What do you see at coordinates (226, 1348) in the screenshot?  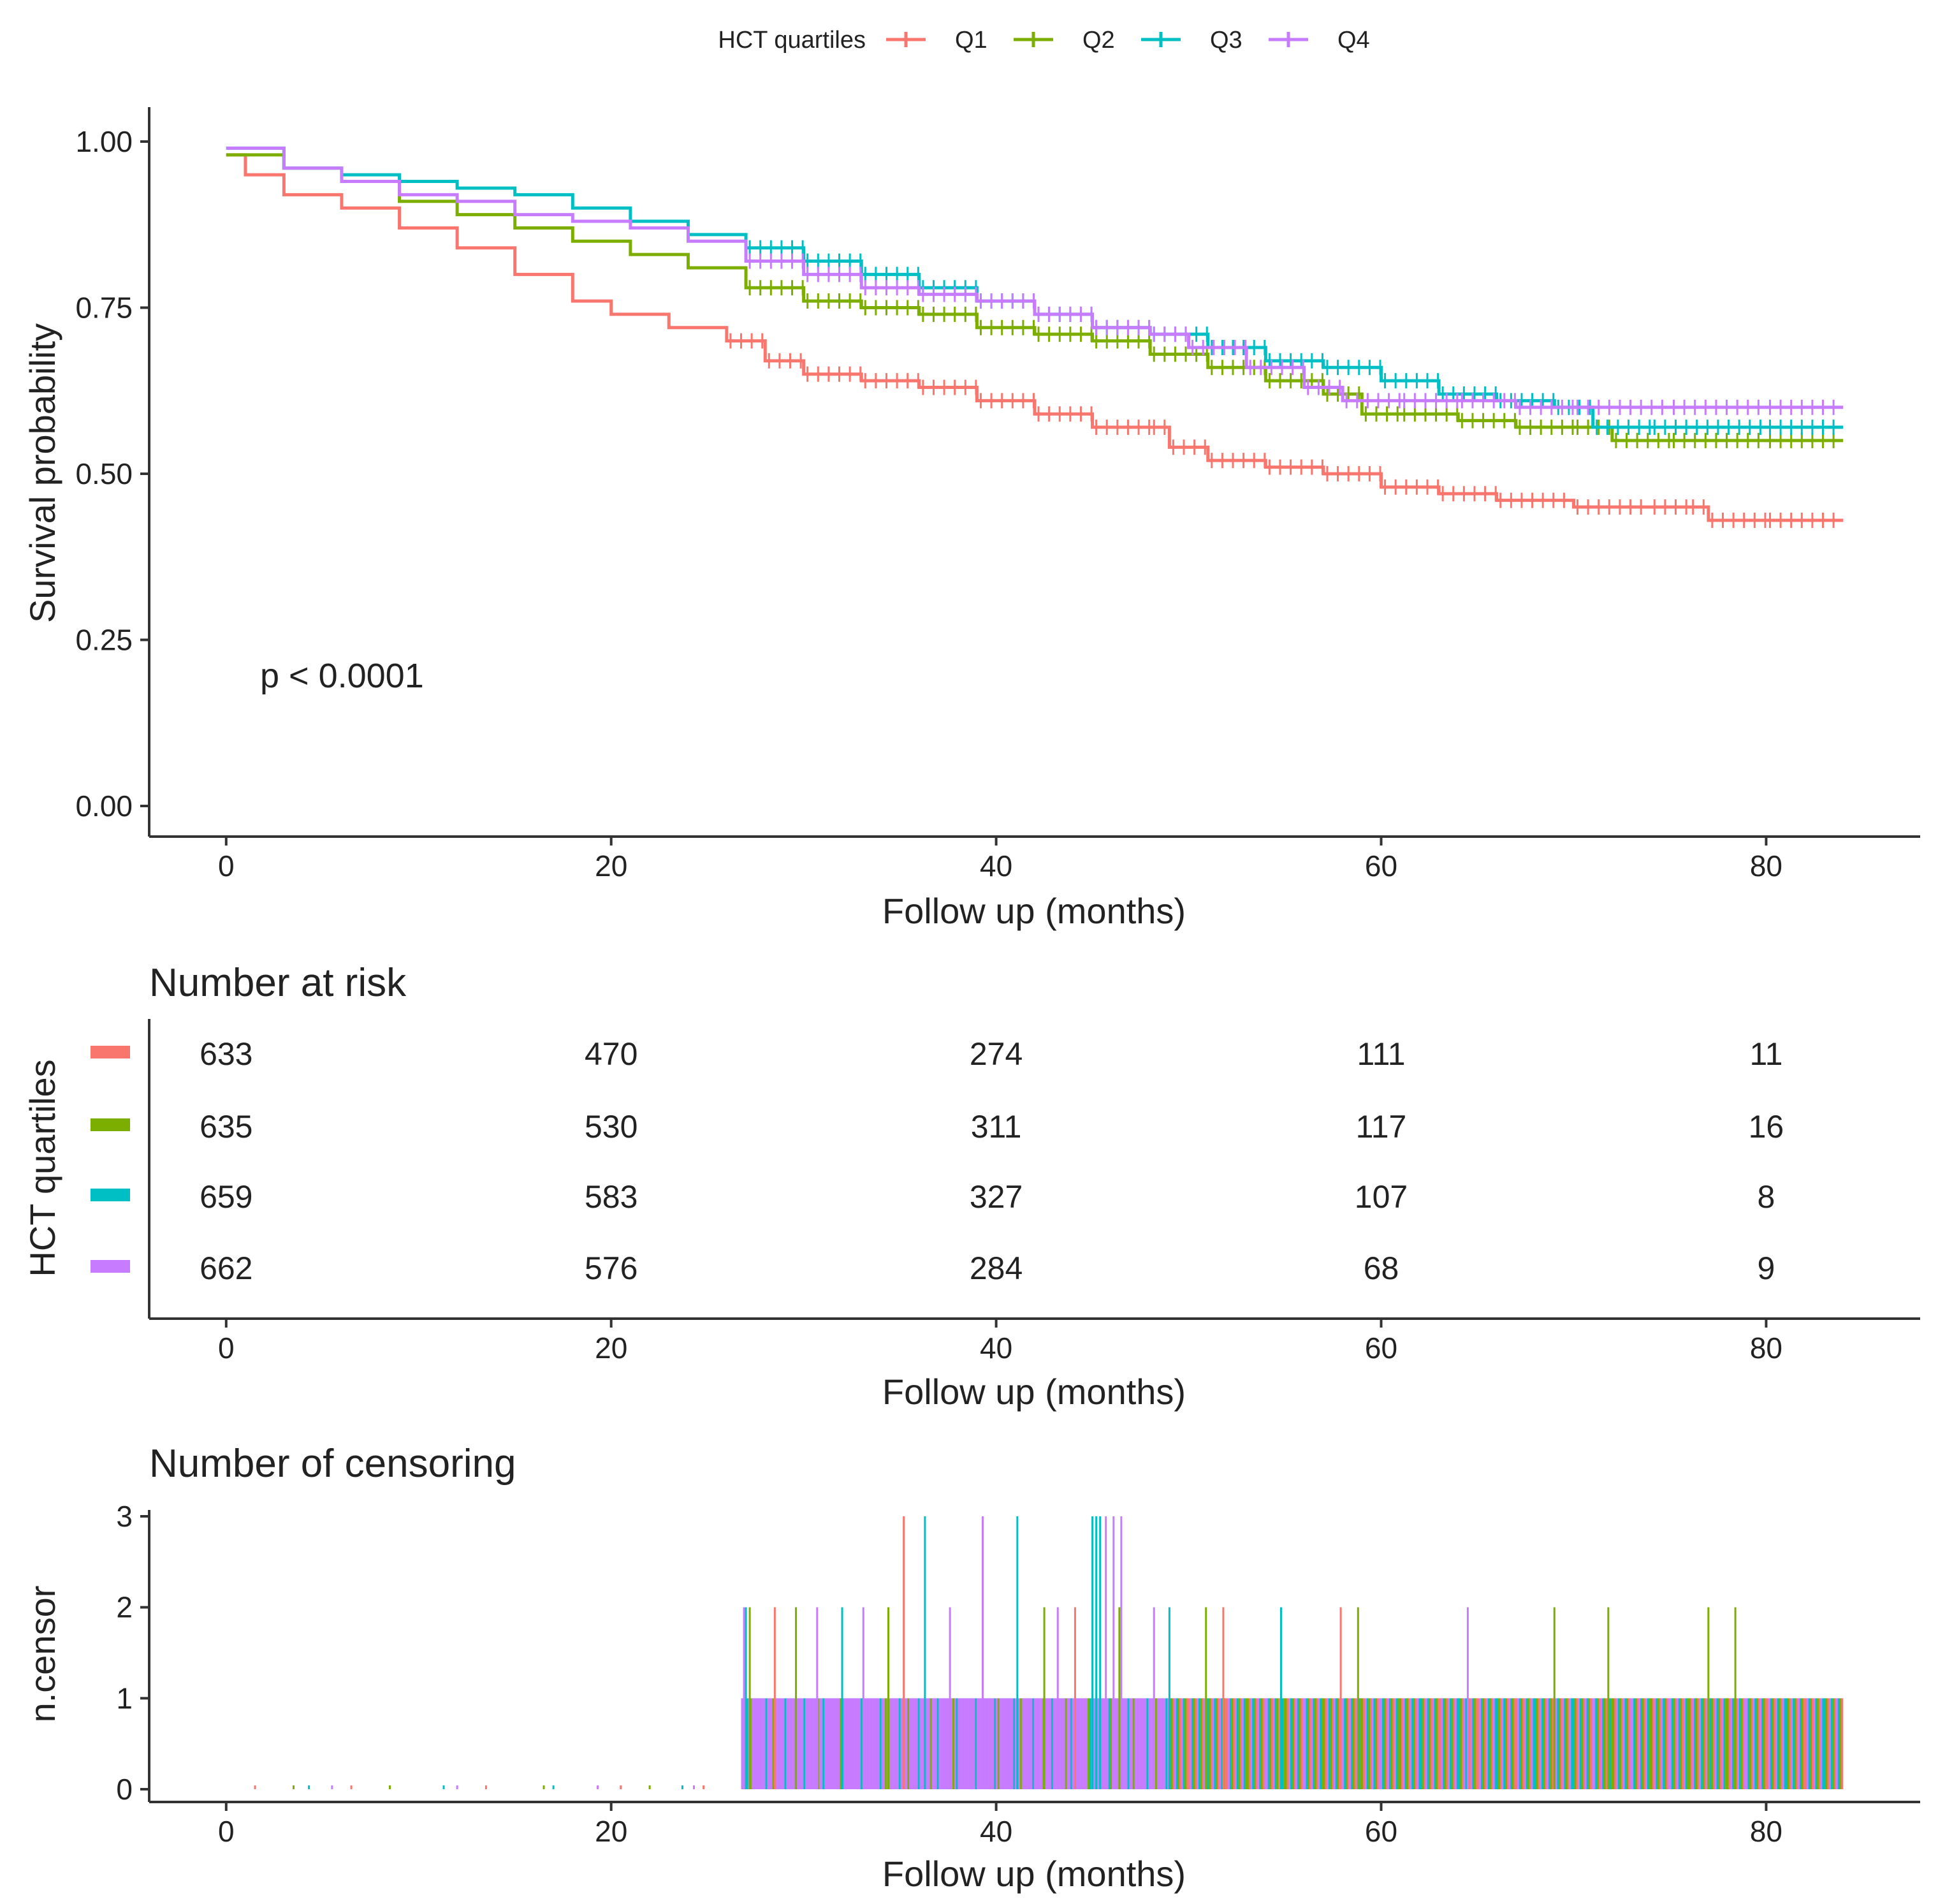 I see `risk-x-tick-label: 0` at bounding box center [226, 1348].